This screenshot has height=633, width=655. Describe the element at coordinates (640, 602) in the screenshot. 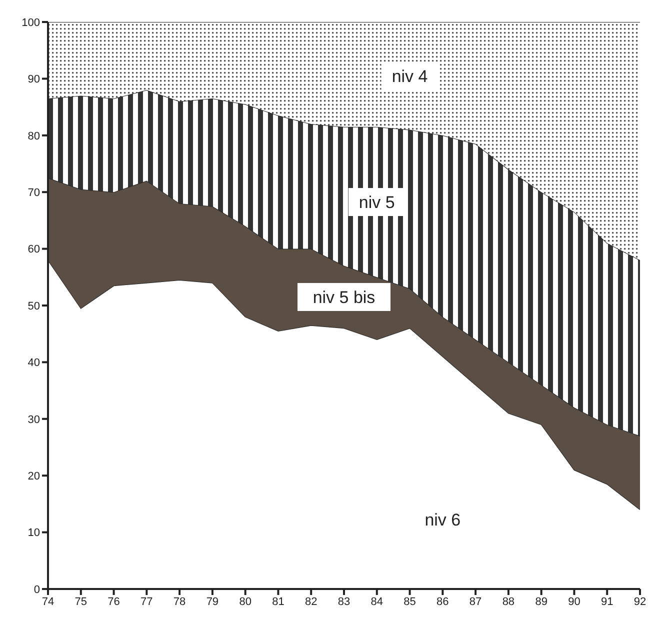

I see `x-tick-label: 92` at that location.